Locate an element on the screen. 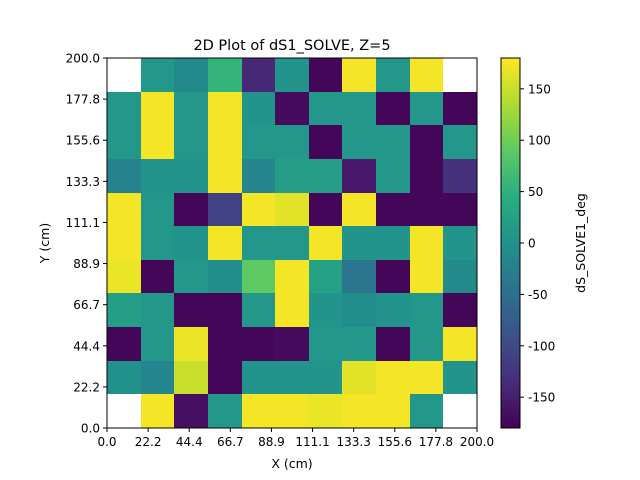 This screenshot has height=480, width=640. y-tick-label: 133.3 is located at coordinates (83, 182).